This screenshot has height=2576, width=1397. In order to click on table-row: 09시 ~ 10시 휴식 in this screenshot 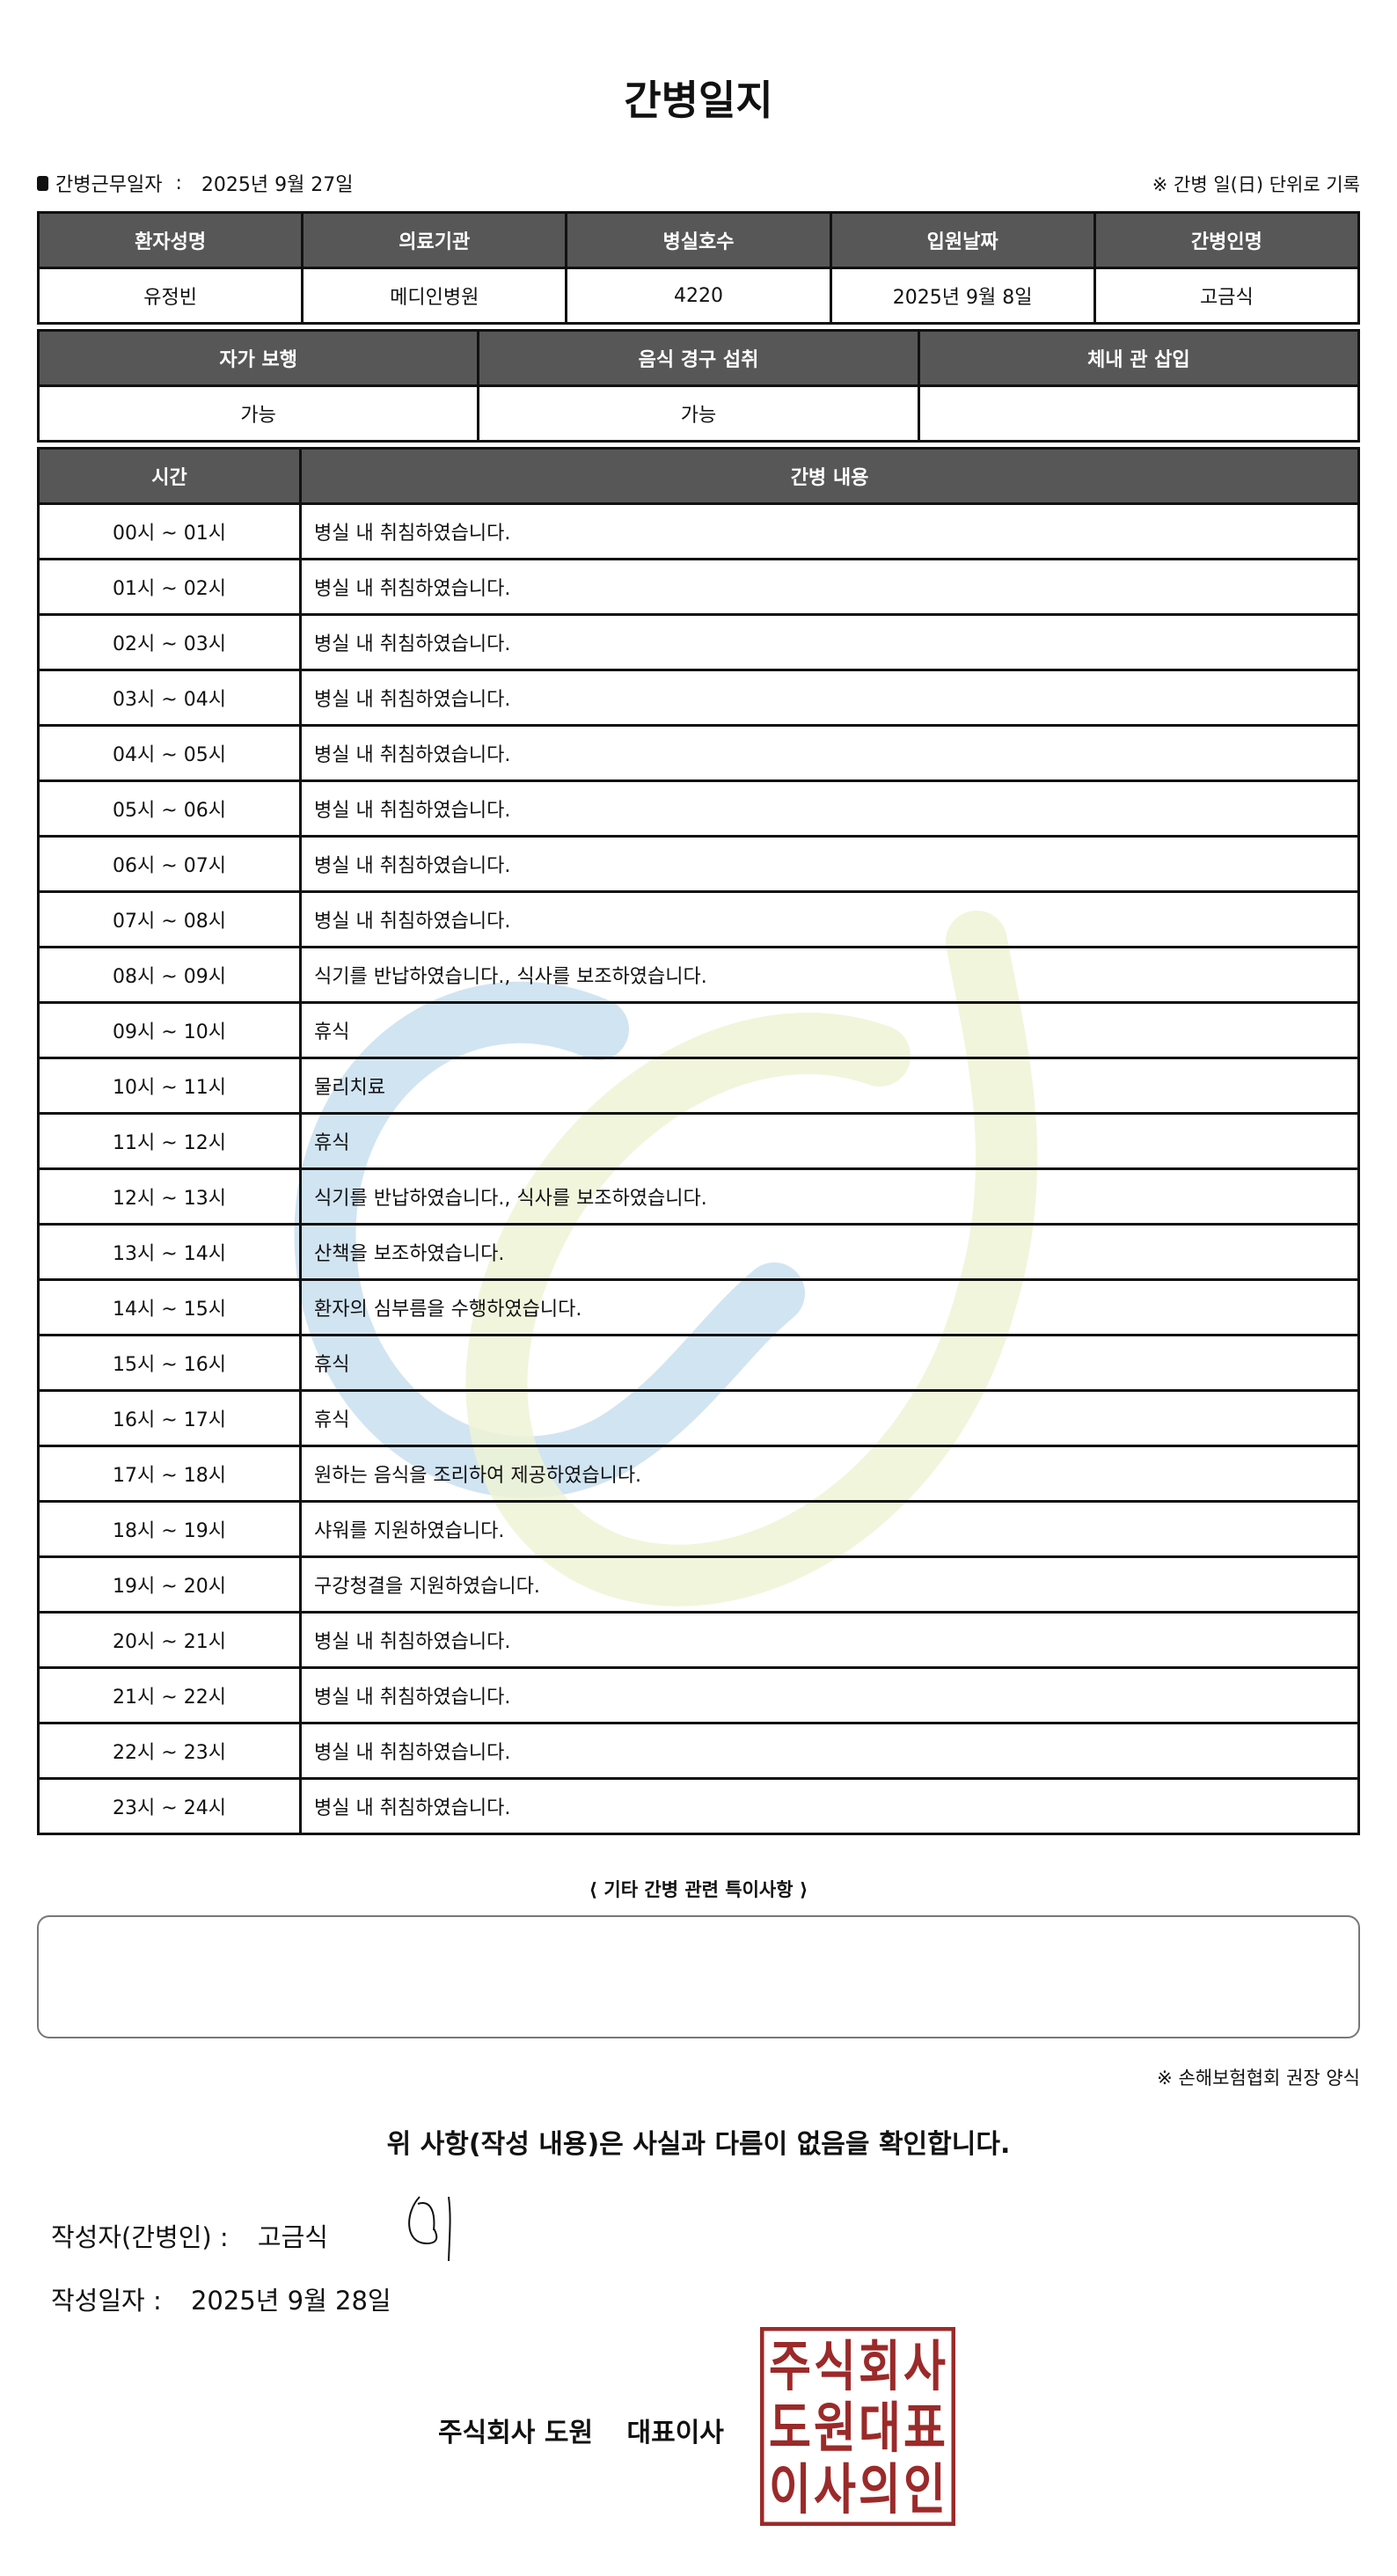, I will do `click(698, 1030)`.